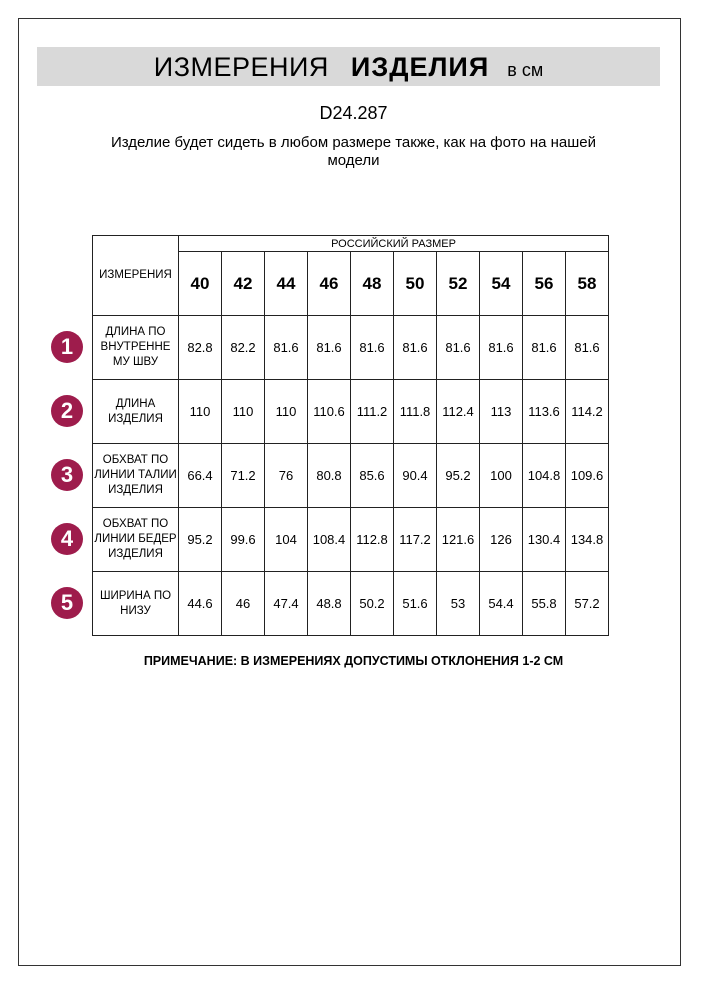  Describe the element at coordinates (544, 603) in the screenshot. I see `measure-value: 55.8` at that location.